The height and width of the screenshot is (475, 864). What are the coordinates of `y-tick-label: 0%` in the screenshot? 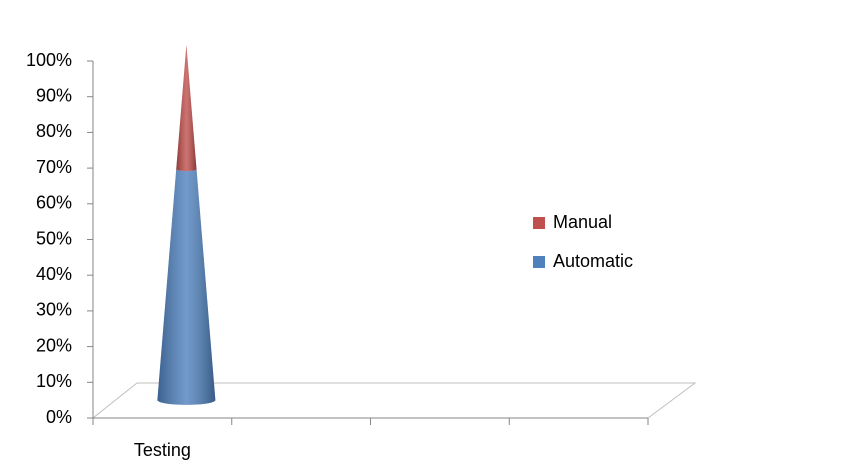 It's located at (59, 417).